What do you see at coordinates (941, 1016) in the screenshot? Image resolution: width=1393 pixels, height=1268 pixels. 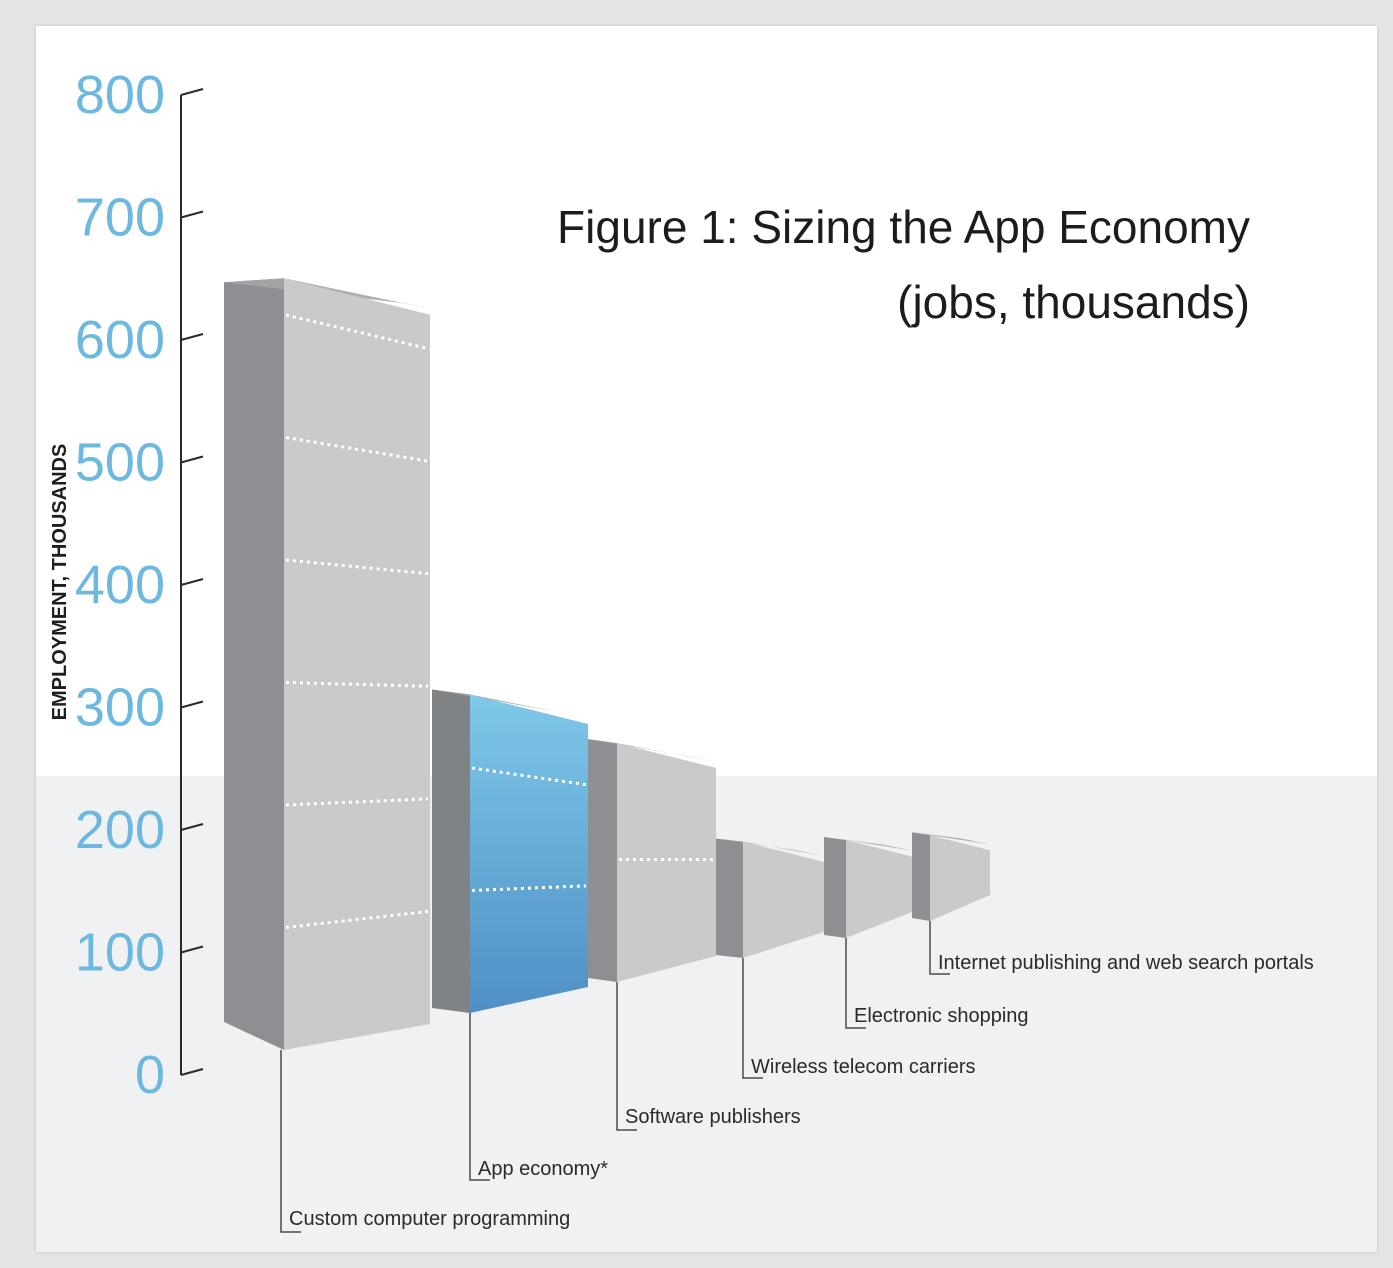 I see `category-label: Electronic shopping` at bounding box center [941, 1016].